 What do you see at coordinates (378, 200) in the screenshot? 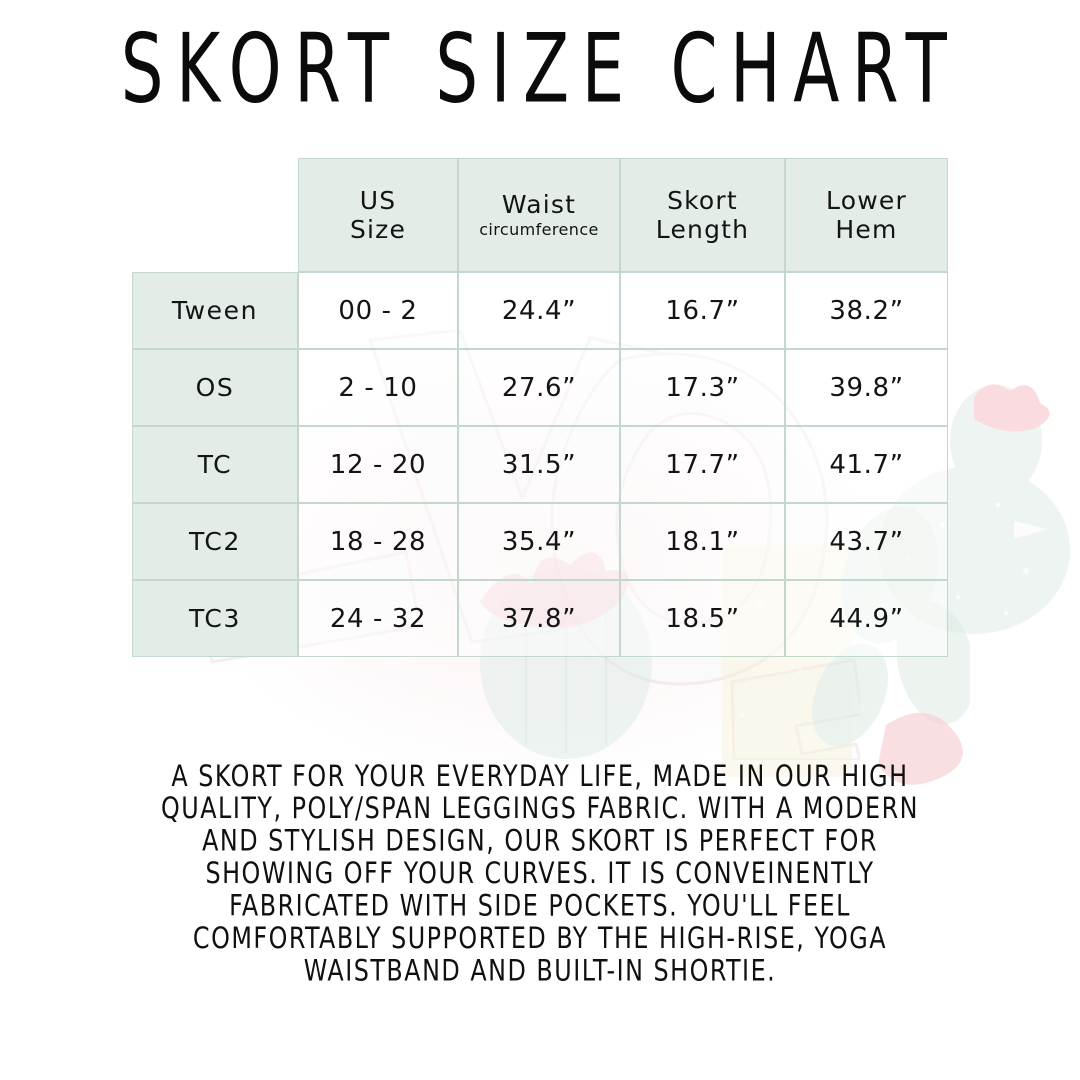
I see `column-header-us-size-main: US` at bounding box center [378, 200].